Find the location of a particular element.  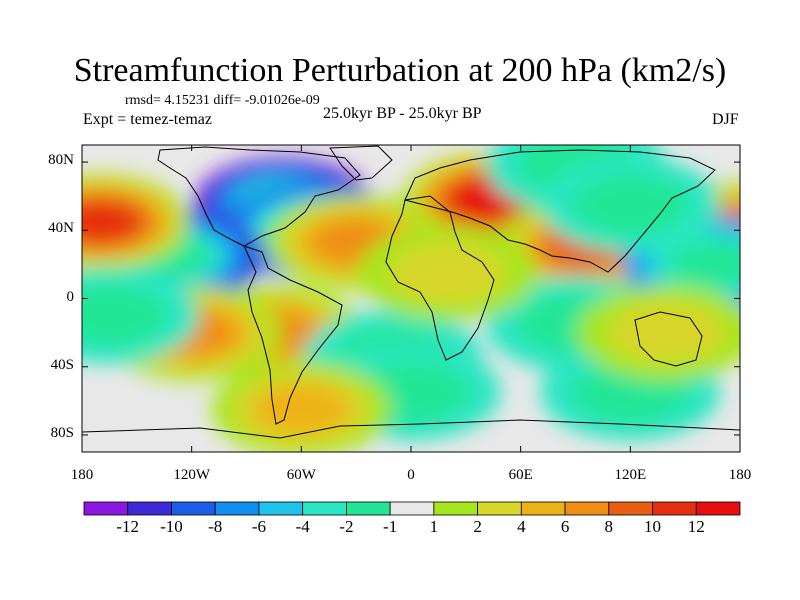

colorbar-tick-label: -1 is located at coordinates (390, 526).